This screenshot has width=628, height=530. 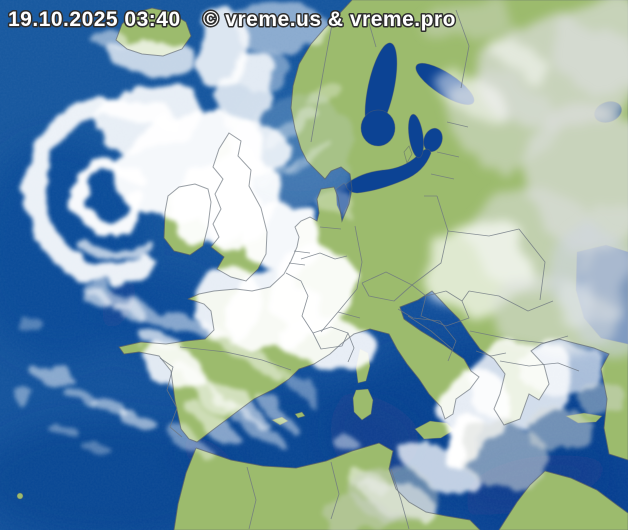 I want to click on copyright-label: © vreme.us & vreme.pro, so click(x=329, y=19).